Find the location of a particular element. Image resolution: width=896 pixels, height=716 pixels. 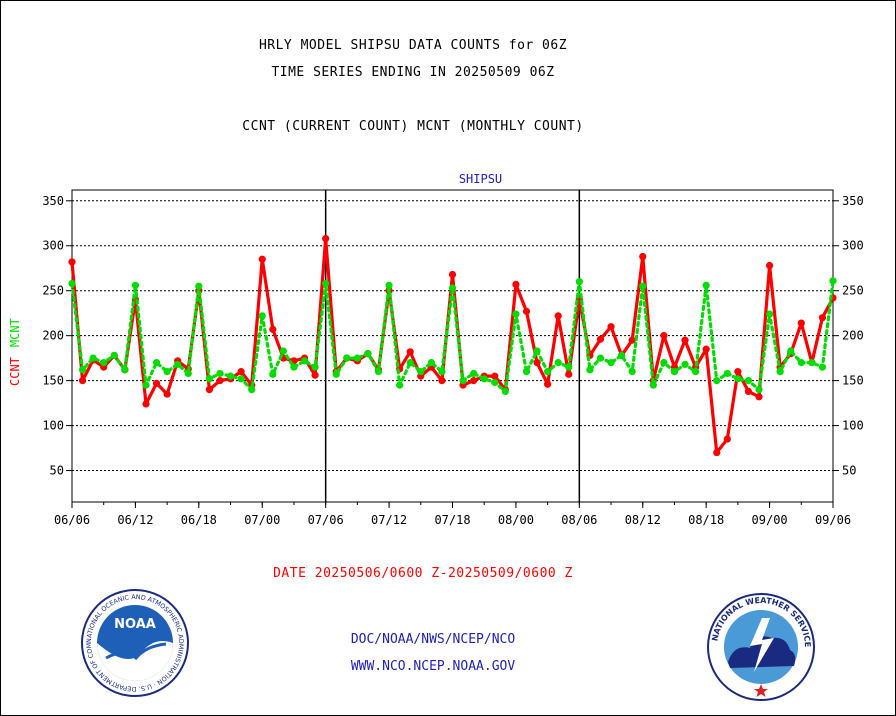

x-tick-label: 07/06 is located at coordinates (326, 520).